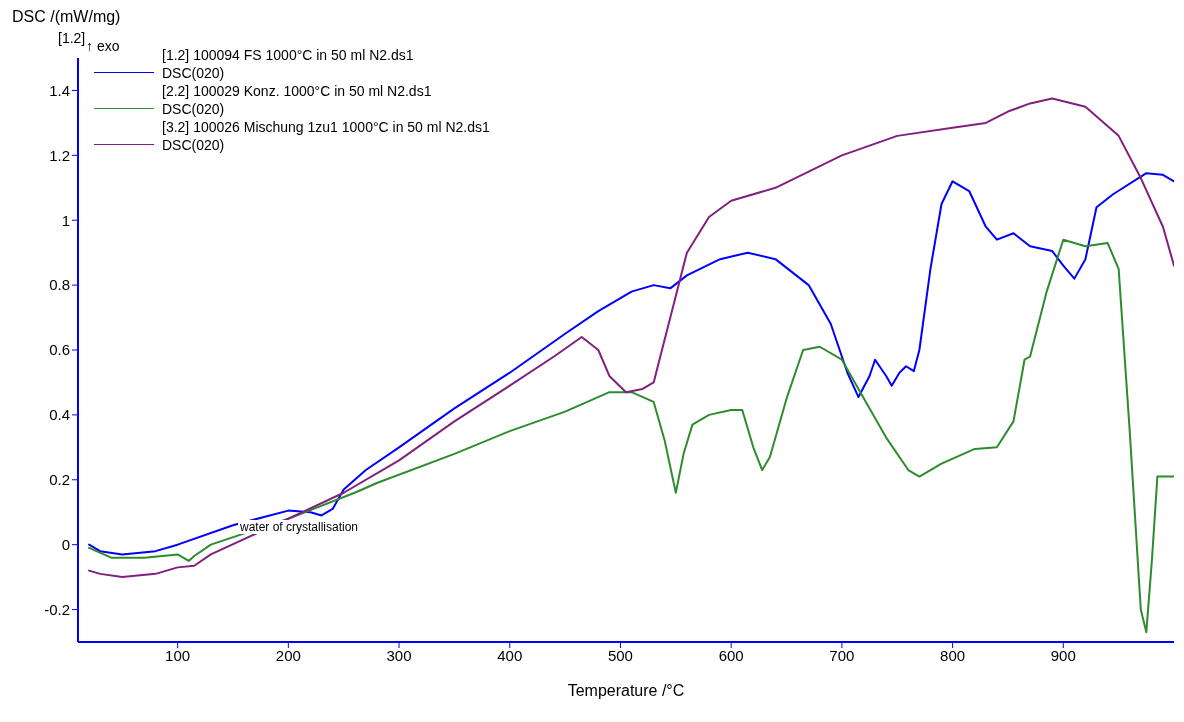 This screenshot has height=722, width=1184. I want to click on annotation: water of crystallisation, so click(299, 527).